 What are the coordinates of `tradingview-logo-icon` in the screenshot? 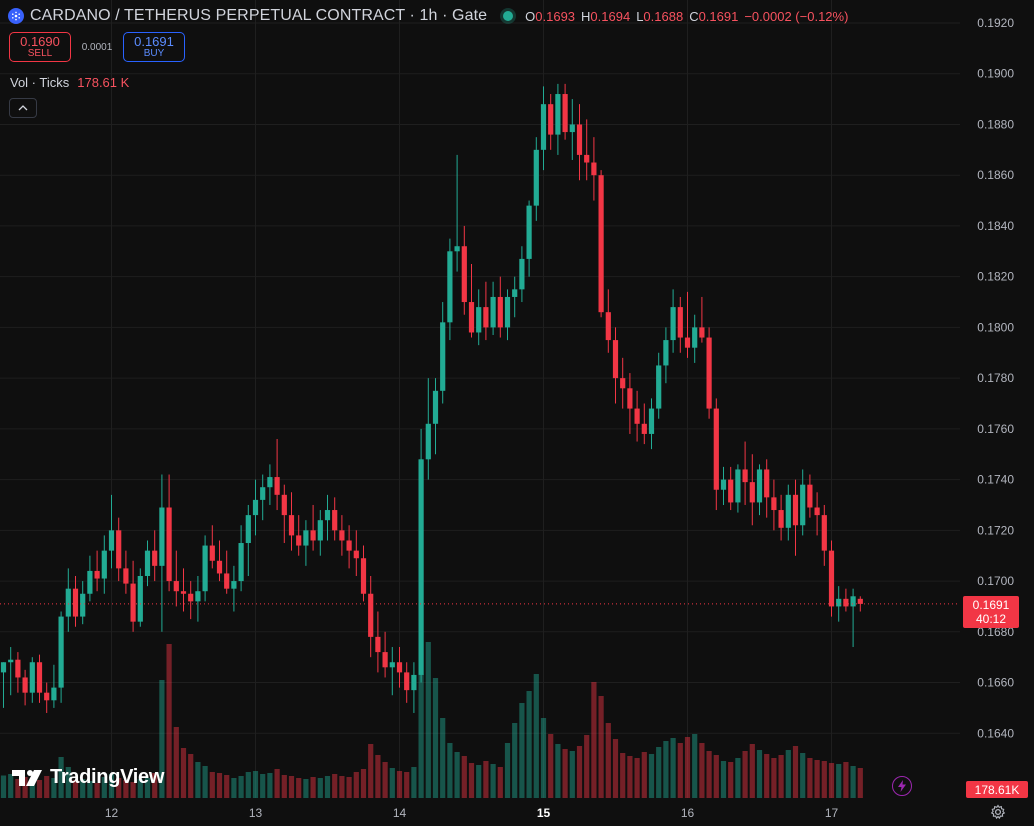 It's located at (27, 777).